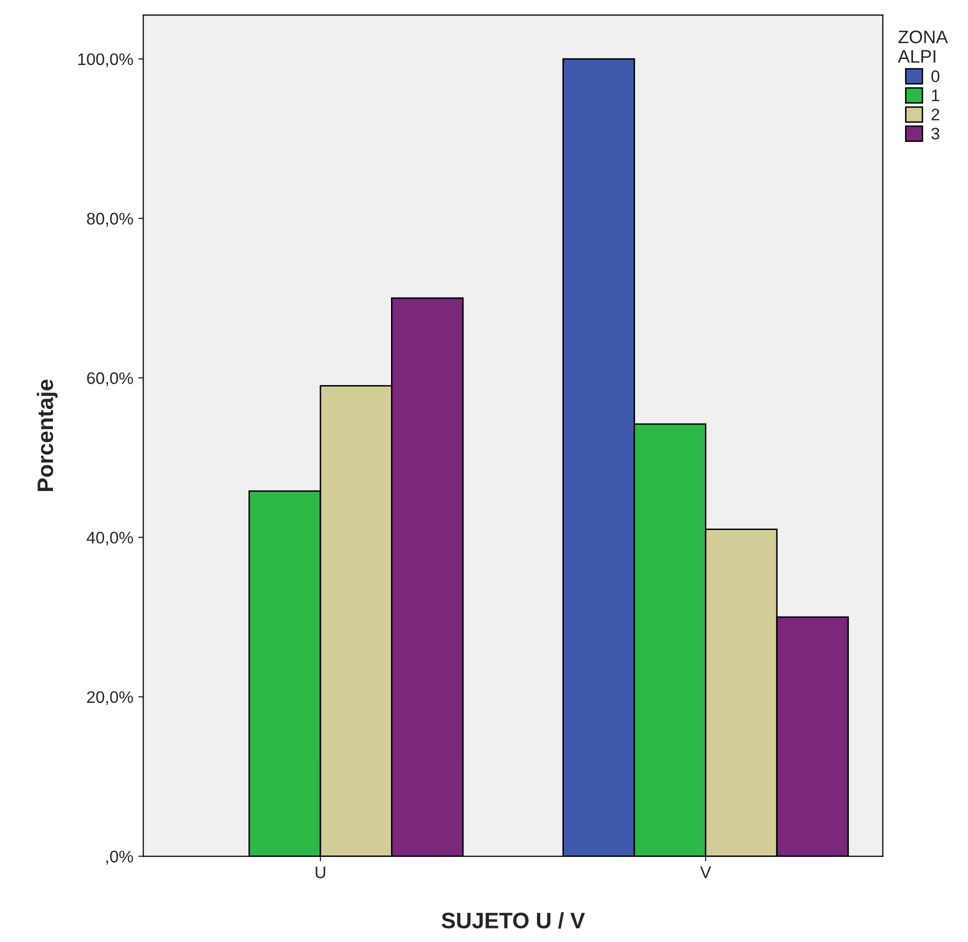 The width and height of the screenshot is (968, 942). Describe the element at coordinates (513, 920) in the screenshot. I see `x-axis-title: SUJETO U / V` at that location.